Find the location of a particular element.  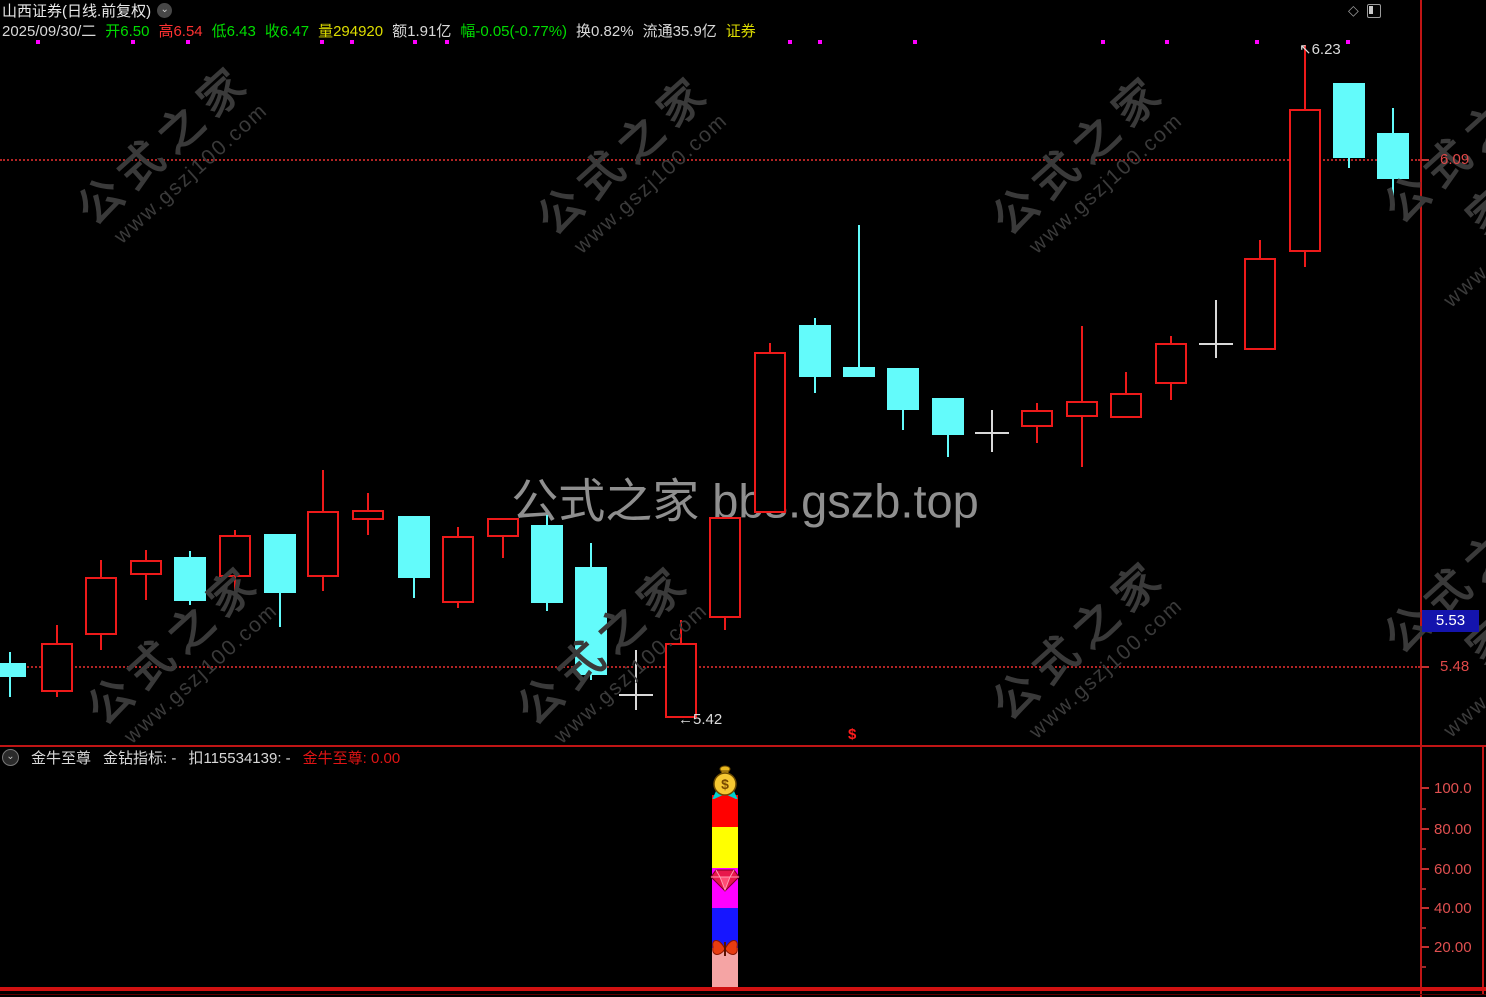

title-row: 山西证券(日线.前复权) ⌄ is located at coordinates (87, 10).